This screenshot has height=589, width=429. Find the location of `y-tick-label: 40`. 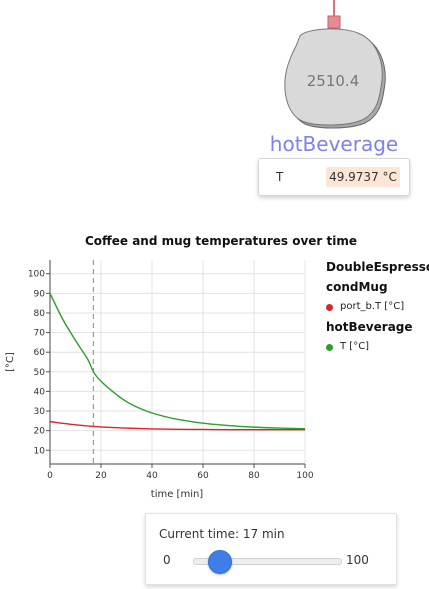

y-tick-label: 40 is located at coordinates (40, 392).